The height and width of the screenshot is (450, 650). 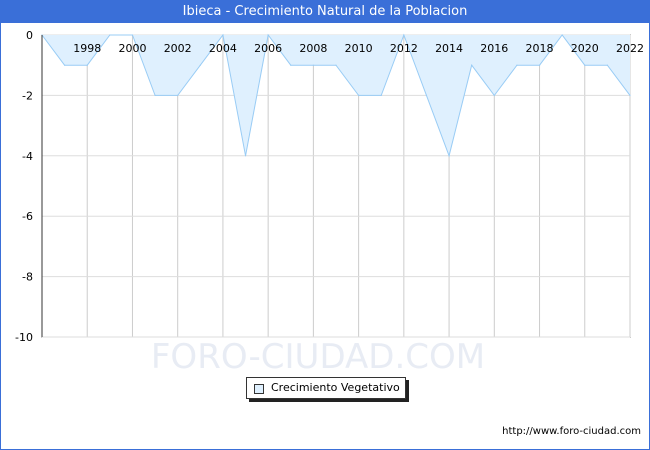 I want to click on x-tick-label: 2000, so click(x=132, y=48).